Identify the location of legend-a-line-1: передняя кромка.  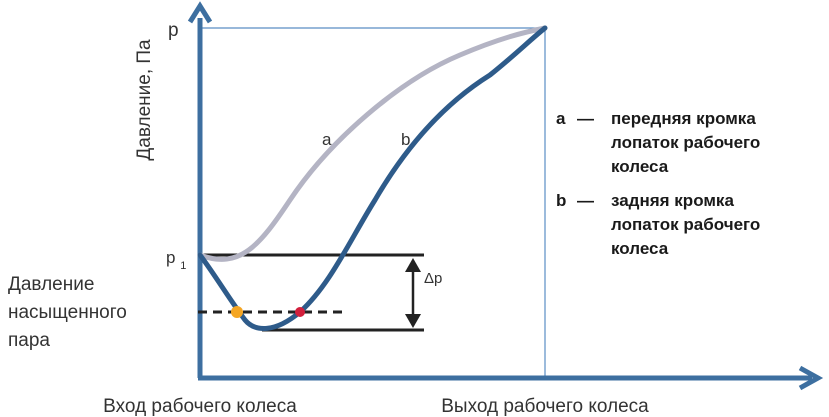
(683, 118).